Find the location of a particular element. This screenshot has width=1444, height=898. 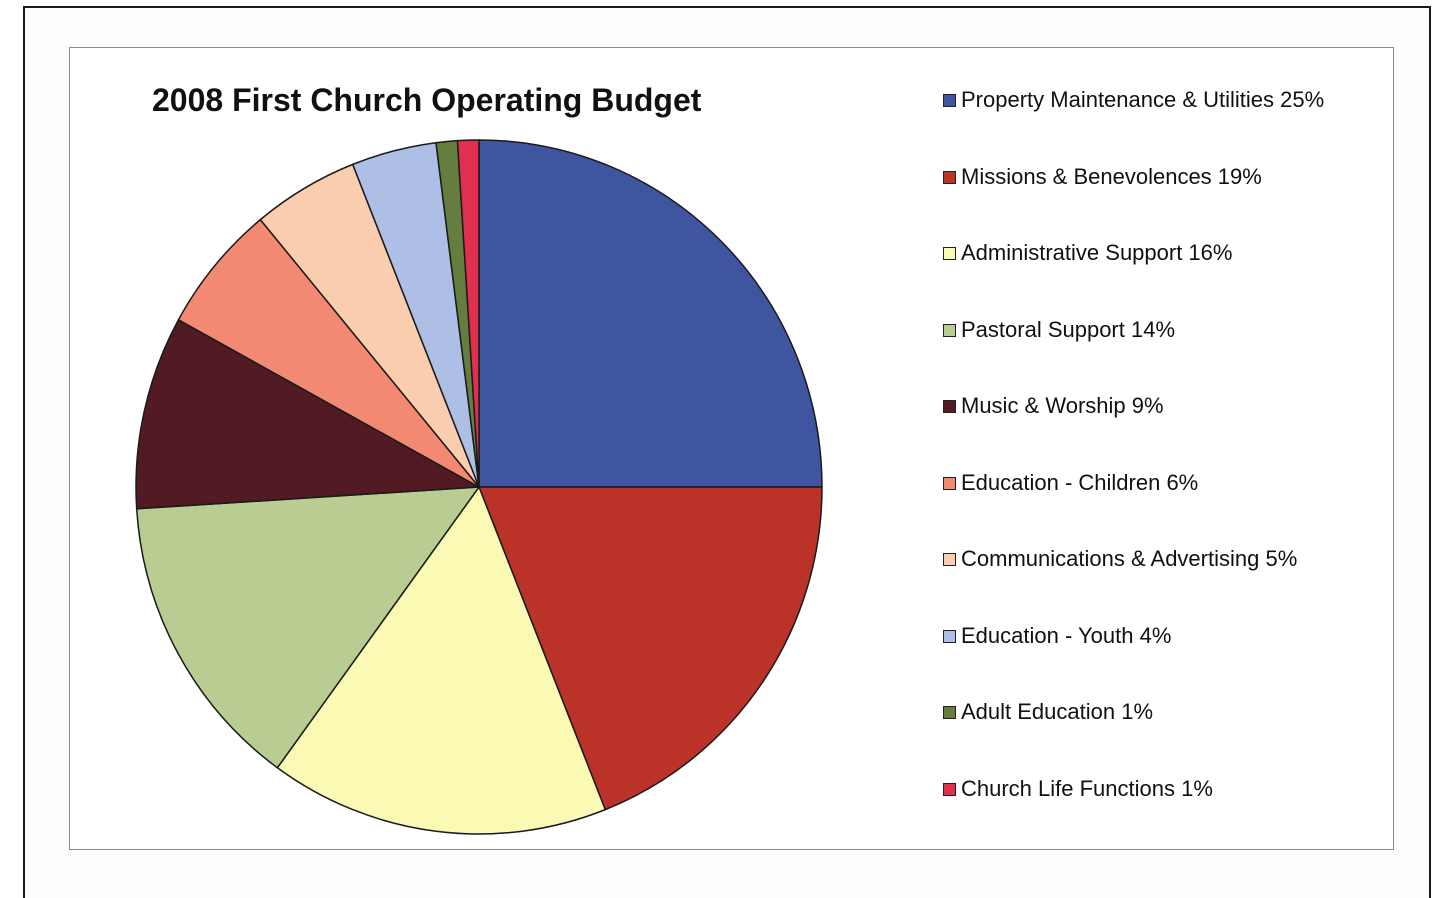

legend-label: Pastoral Support 14% is located at coordinates (1068, 329).